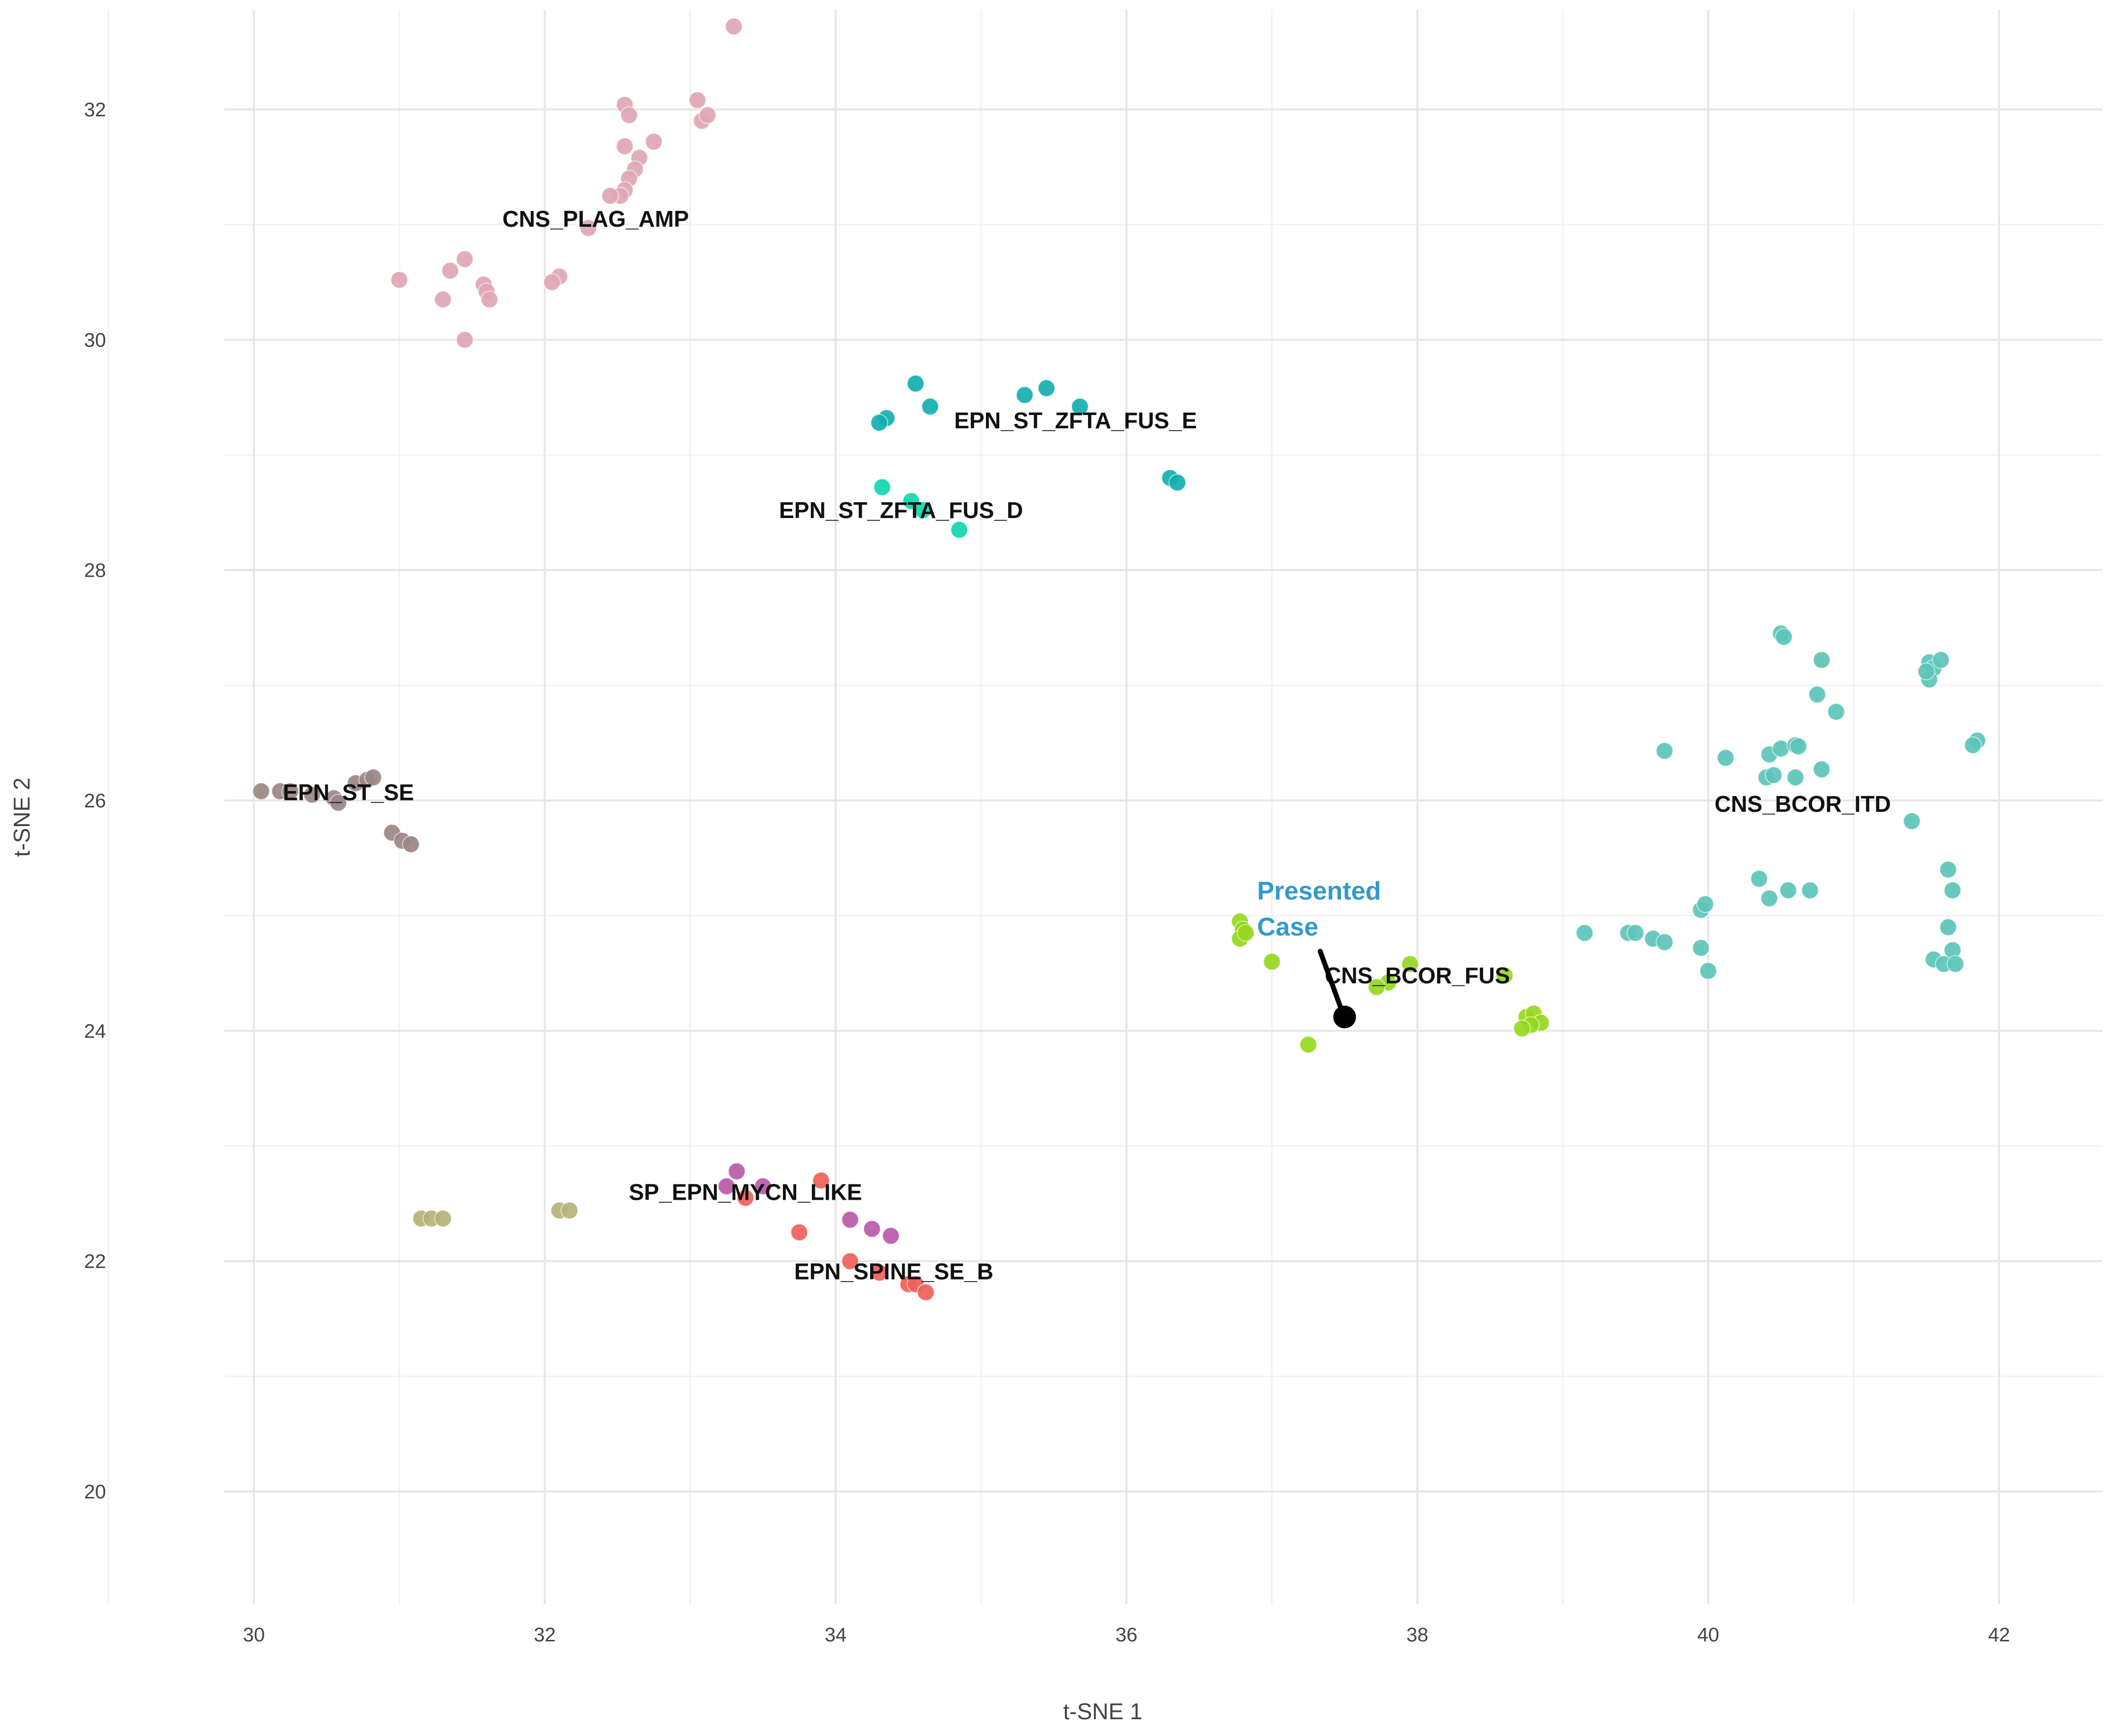 The image size is (2109, 1736). What do you see at coordinates (95, 110) in the screenshot?
I see `y-tick-label: 32` at bounding box center [95, 110].